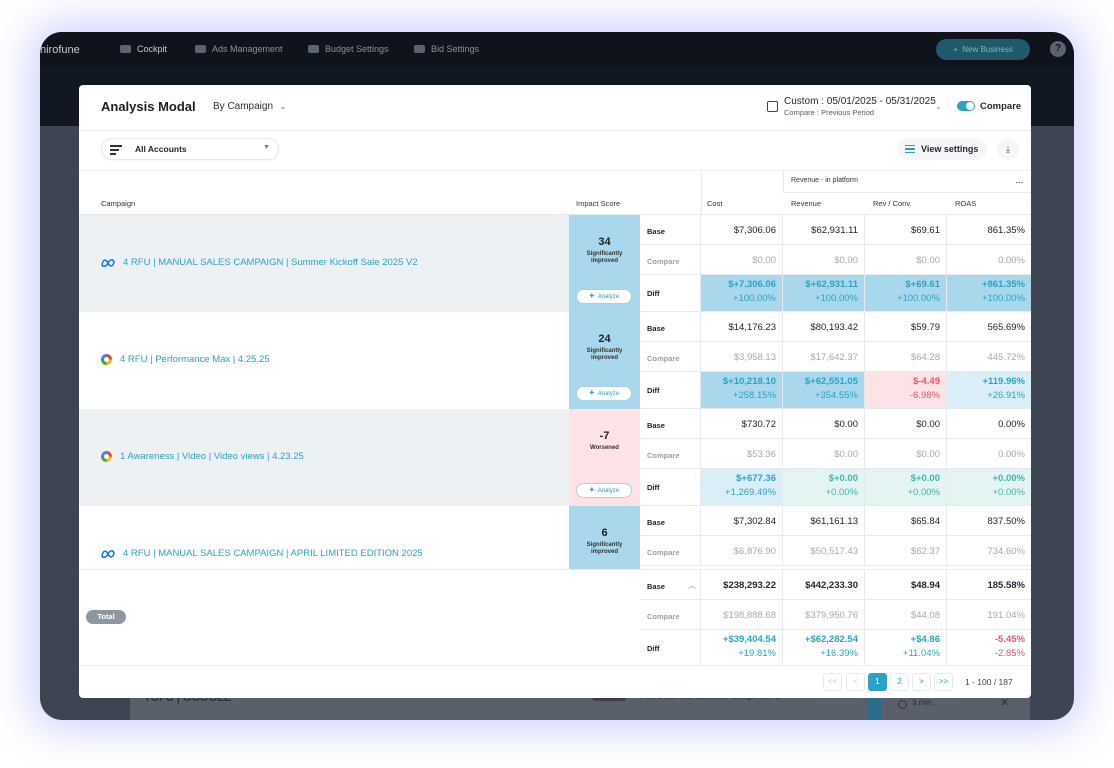 The height and width of the screenshot is (768, 1114). What do you see at coordinates (922, 284) in the screenshot?
I see `value: $+69.61` at bounding box center [922, 284].